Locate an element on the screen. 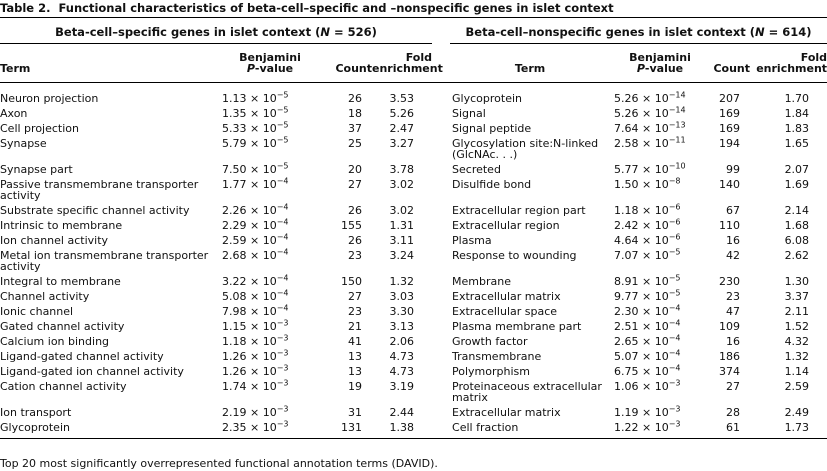 Image resolution: width=827 pixels, height=471 pixels. p-value: 7.07 × 10⁻⁵ is located at coordinates (660, 261).